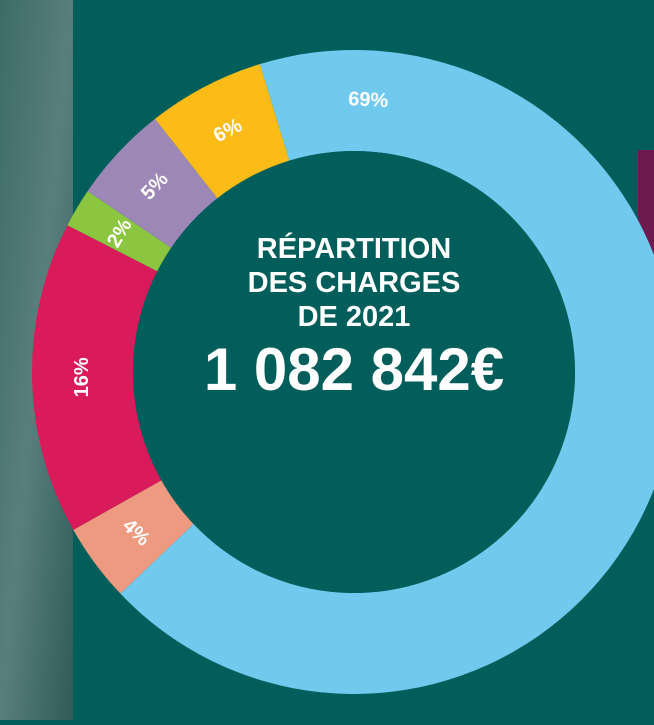 The image size is (654, 725). What do you see at coordinates (82, 377) in the screenshot?
I see `value-label: 16%` at bounding box center [82, 377].